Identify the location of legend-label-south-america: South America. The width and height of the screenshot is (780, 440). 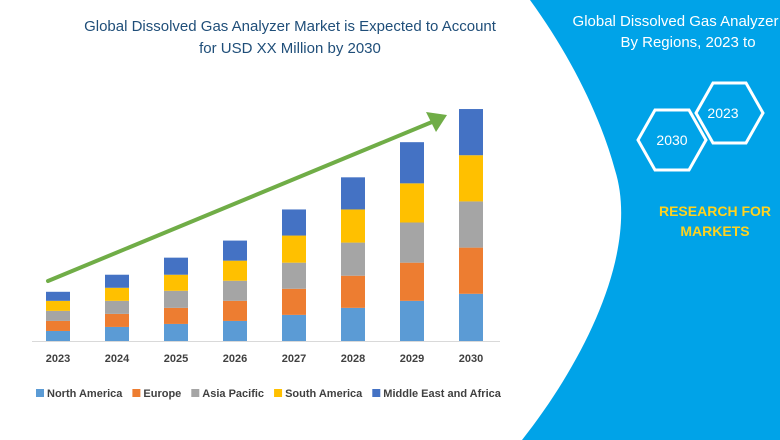
(324, 394).